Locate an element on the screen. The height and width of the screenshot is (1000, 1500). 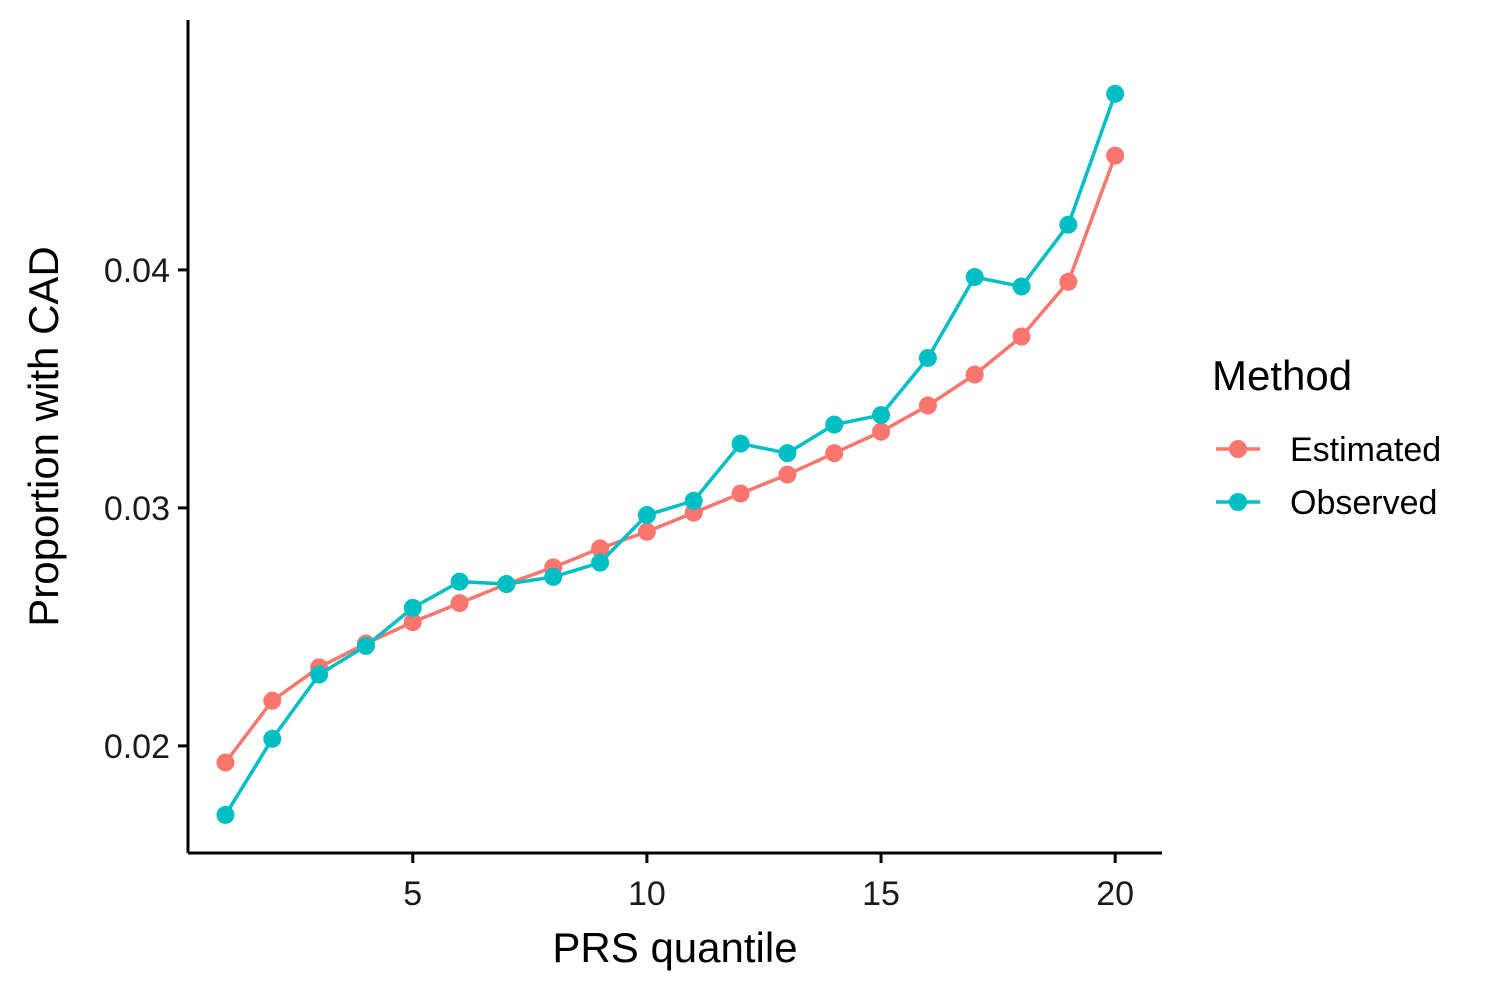
y-tick-label: 0.04 is located at coordinates (137, 271).